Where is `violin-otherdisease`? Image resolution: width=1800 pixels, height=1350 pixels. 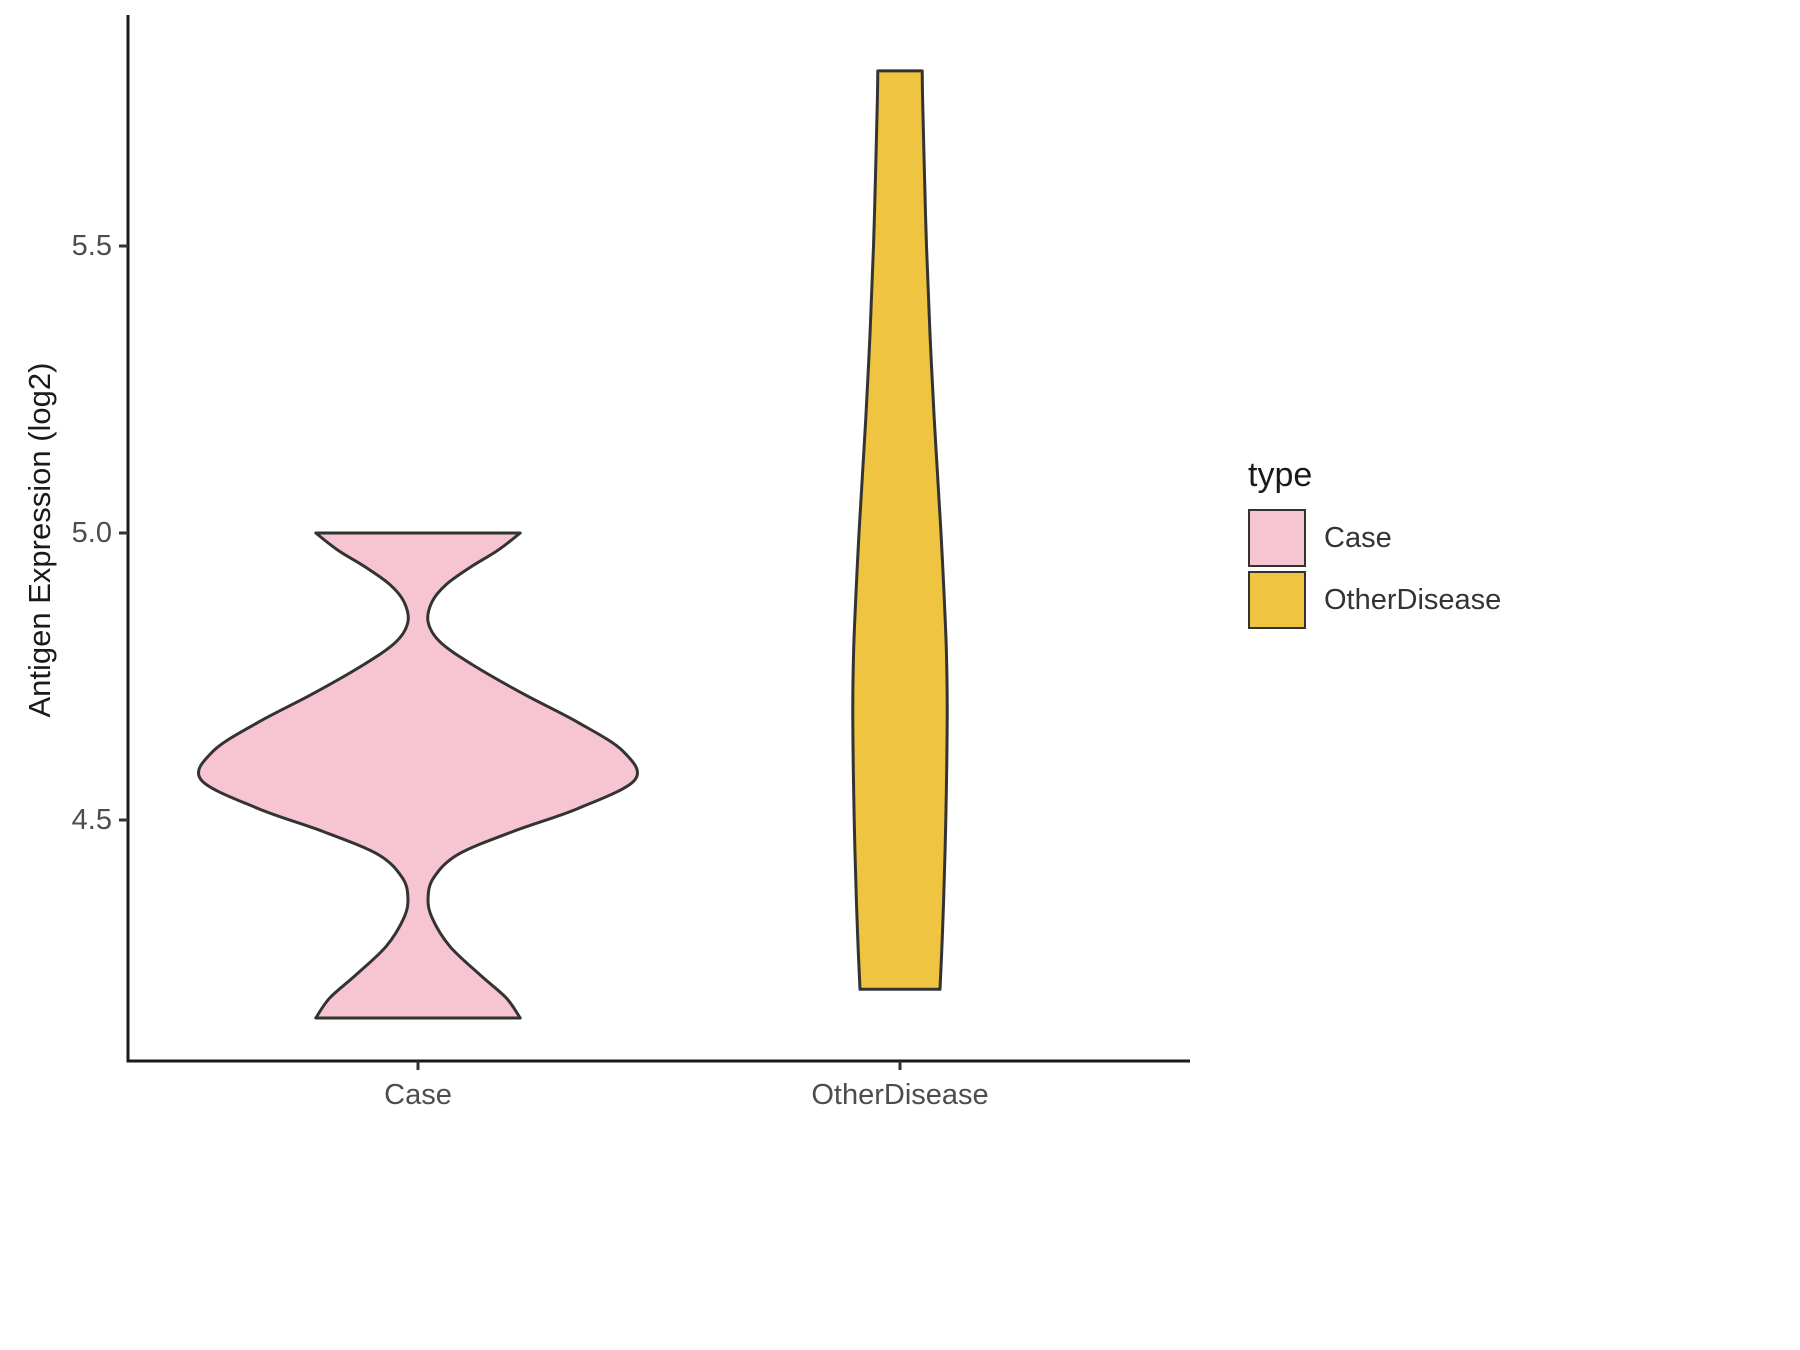
violin-otherdisease is located at coordinates (900, 530).